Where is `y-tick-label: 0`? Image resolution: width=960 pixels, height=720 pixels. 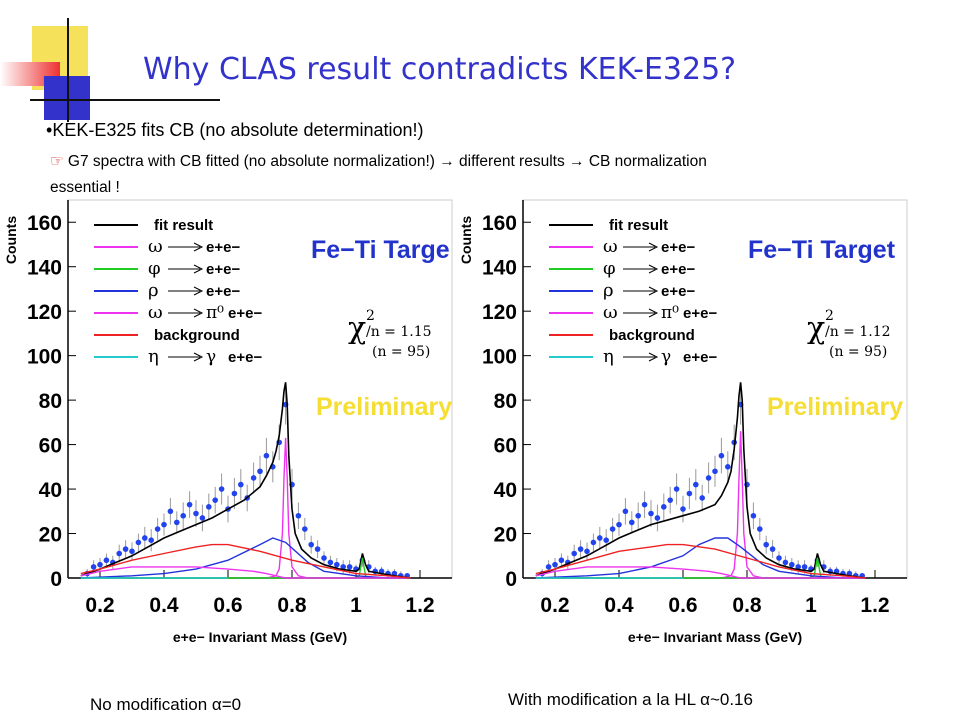
y-tick-label: 0 is located at coordinates (511, 579).